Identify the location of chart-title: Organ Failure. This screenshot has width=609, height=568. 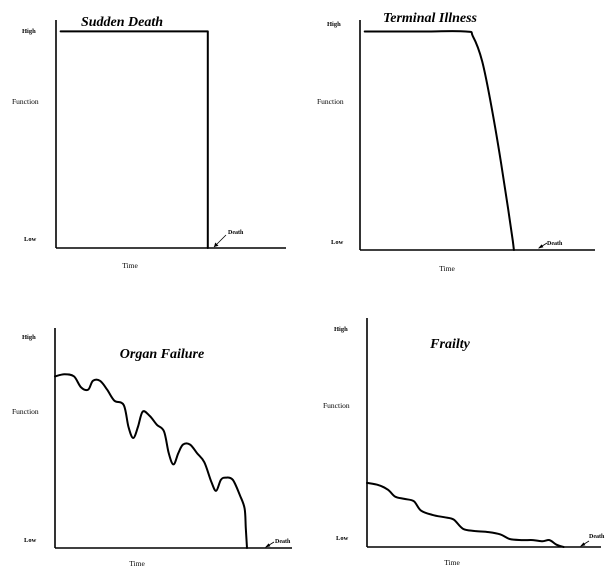
(162, 354).